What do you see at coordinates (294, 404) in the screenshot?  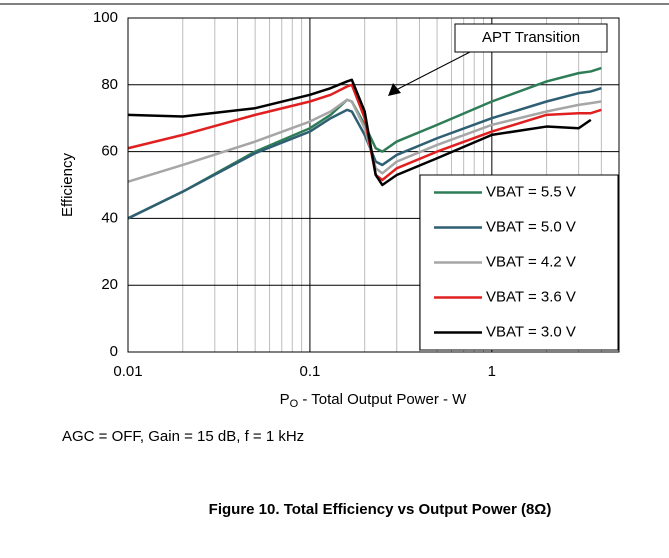 I see `x-label-sub: O` at bounding box center [294, 404].